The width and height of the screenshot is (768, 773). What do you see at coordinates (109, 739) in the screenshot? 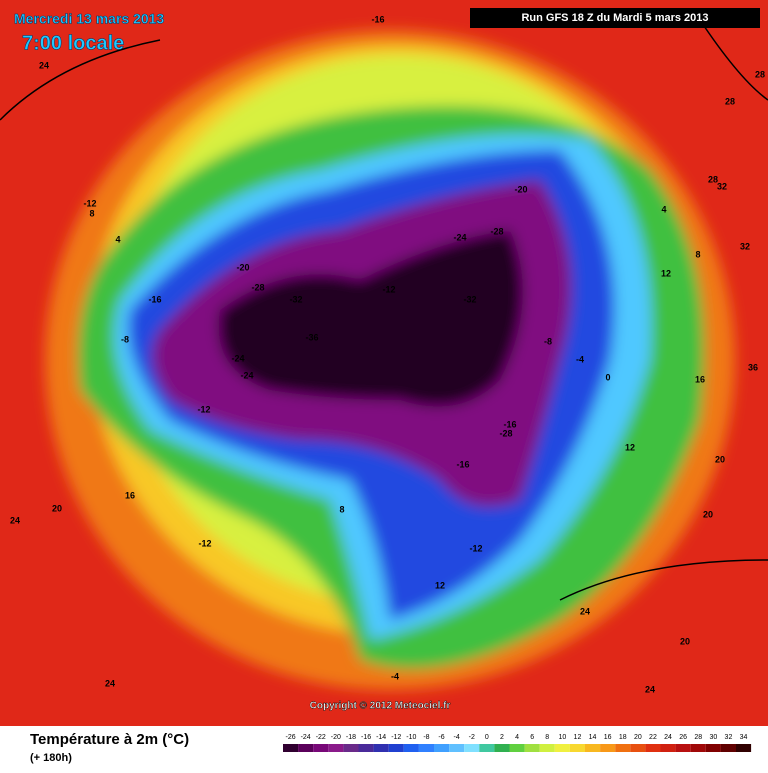
I see `footer-title: Température à 2m (°C)` at bounding box center [109, 739].